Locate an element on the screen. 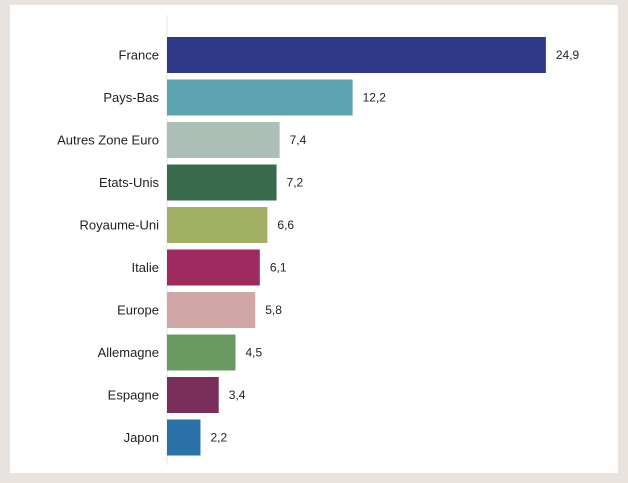 The width and height of the screenshot is (628, 483). category-label-france: France is located at coordinates (139, 55).